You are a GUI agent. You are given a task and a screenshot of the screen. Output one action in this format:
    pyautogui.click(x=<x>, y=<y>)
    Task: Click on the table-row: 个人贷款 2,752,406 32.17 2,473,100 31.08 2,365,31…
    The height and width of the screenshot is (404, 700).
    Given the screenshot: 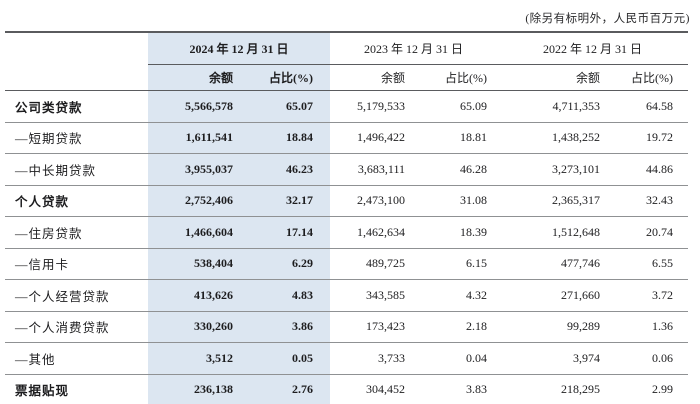 What is the action you would take?
    pyautogui.click(x=347, y=200)
    